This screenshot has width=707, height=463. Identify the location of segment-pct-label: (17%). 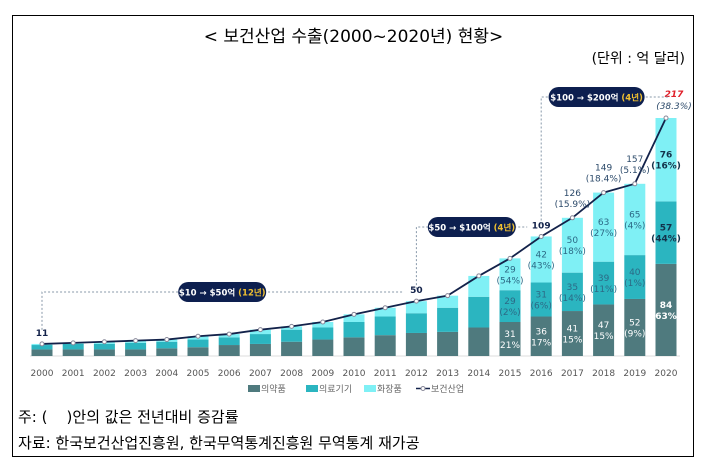
(541, 343).